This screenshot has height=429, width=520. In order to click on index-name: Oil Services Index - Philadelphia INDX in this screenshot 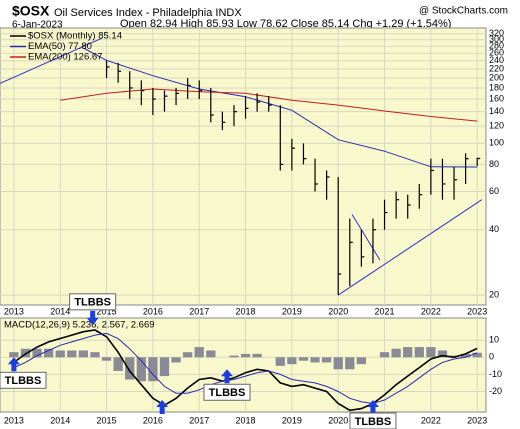, I will do `click(148, 13)`.